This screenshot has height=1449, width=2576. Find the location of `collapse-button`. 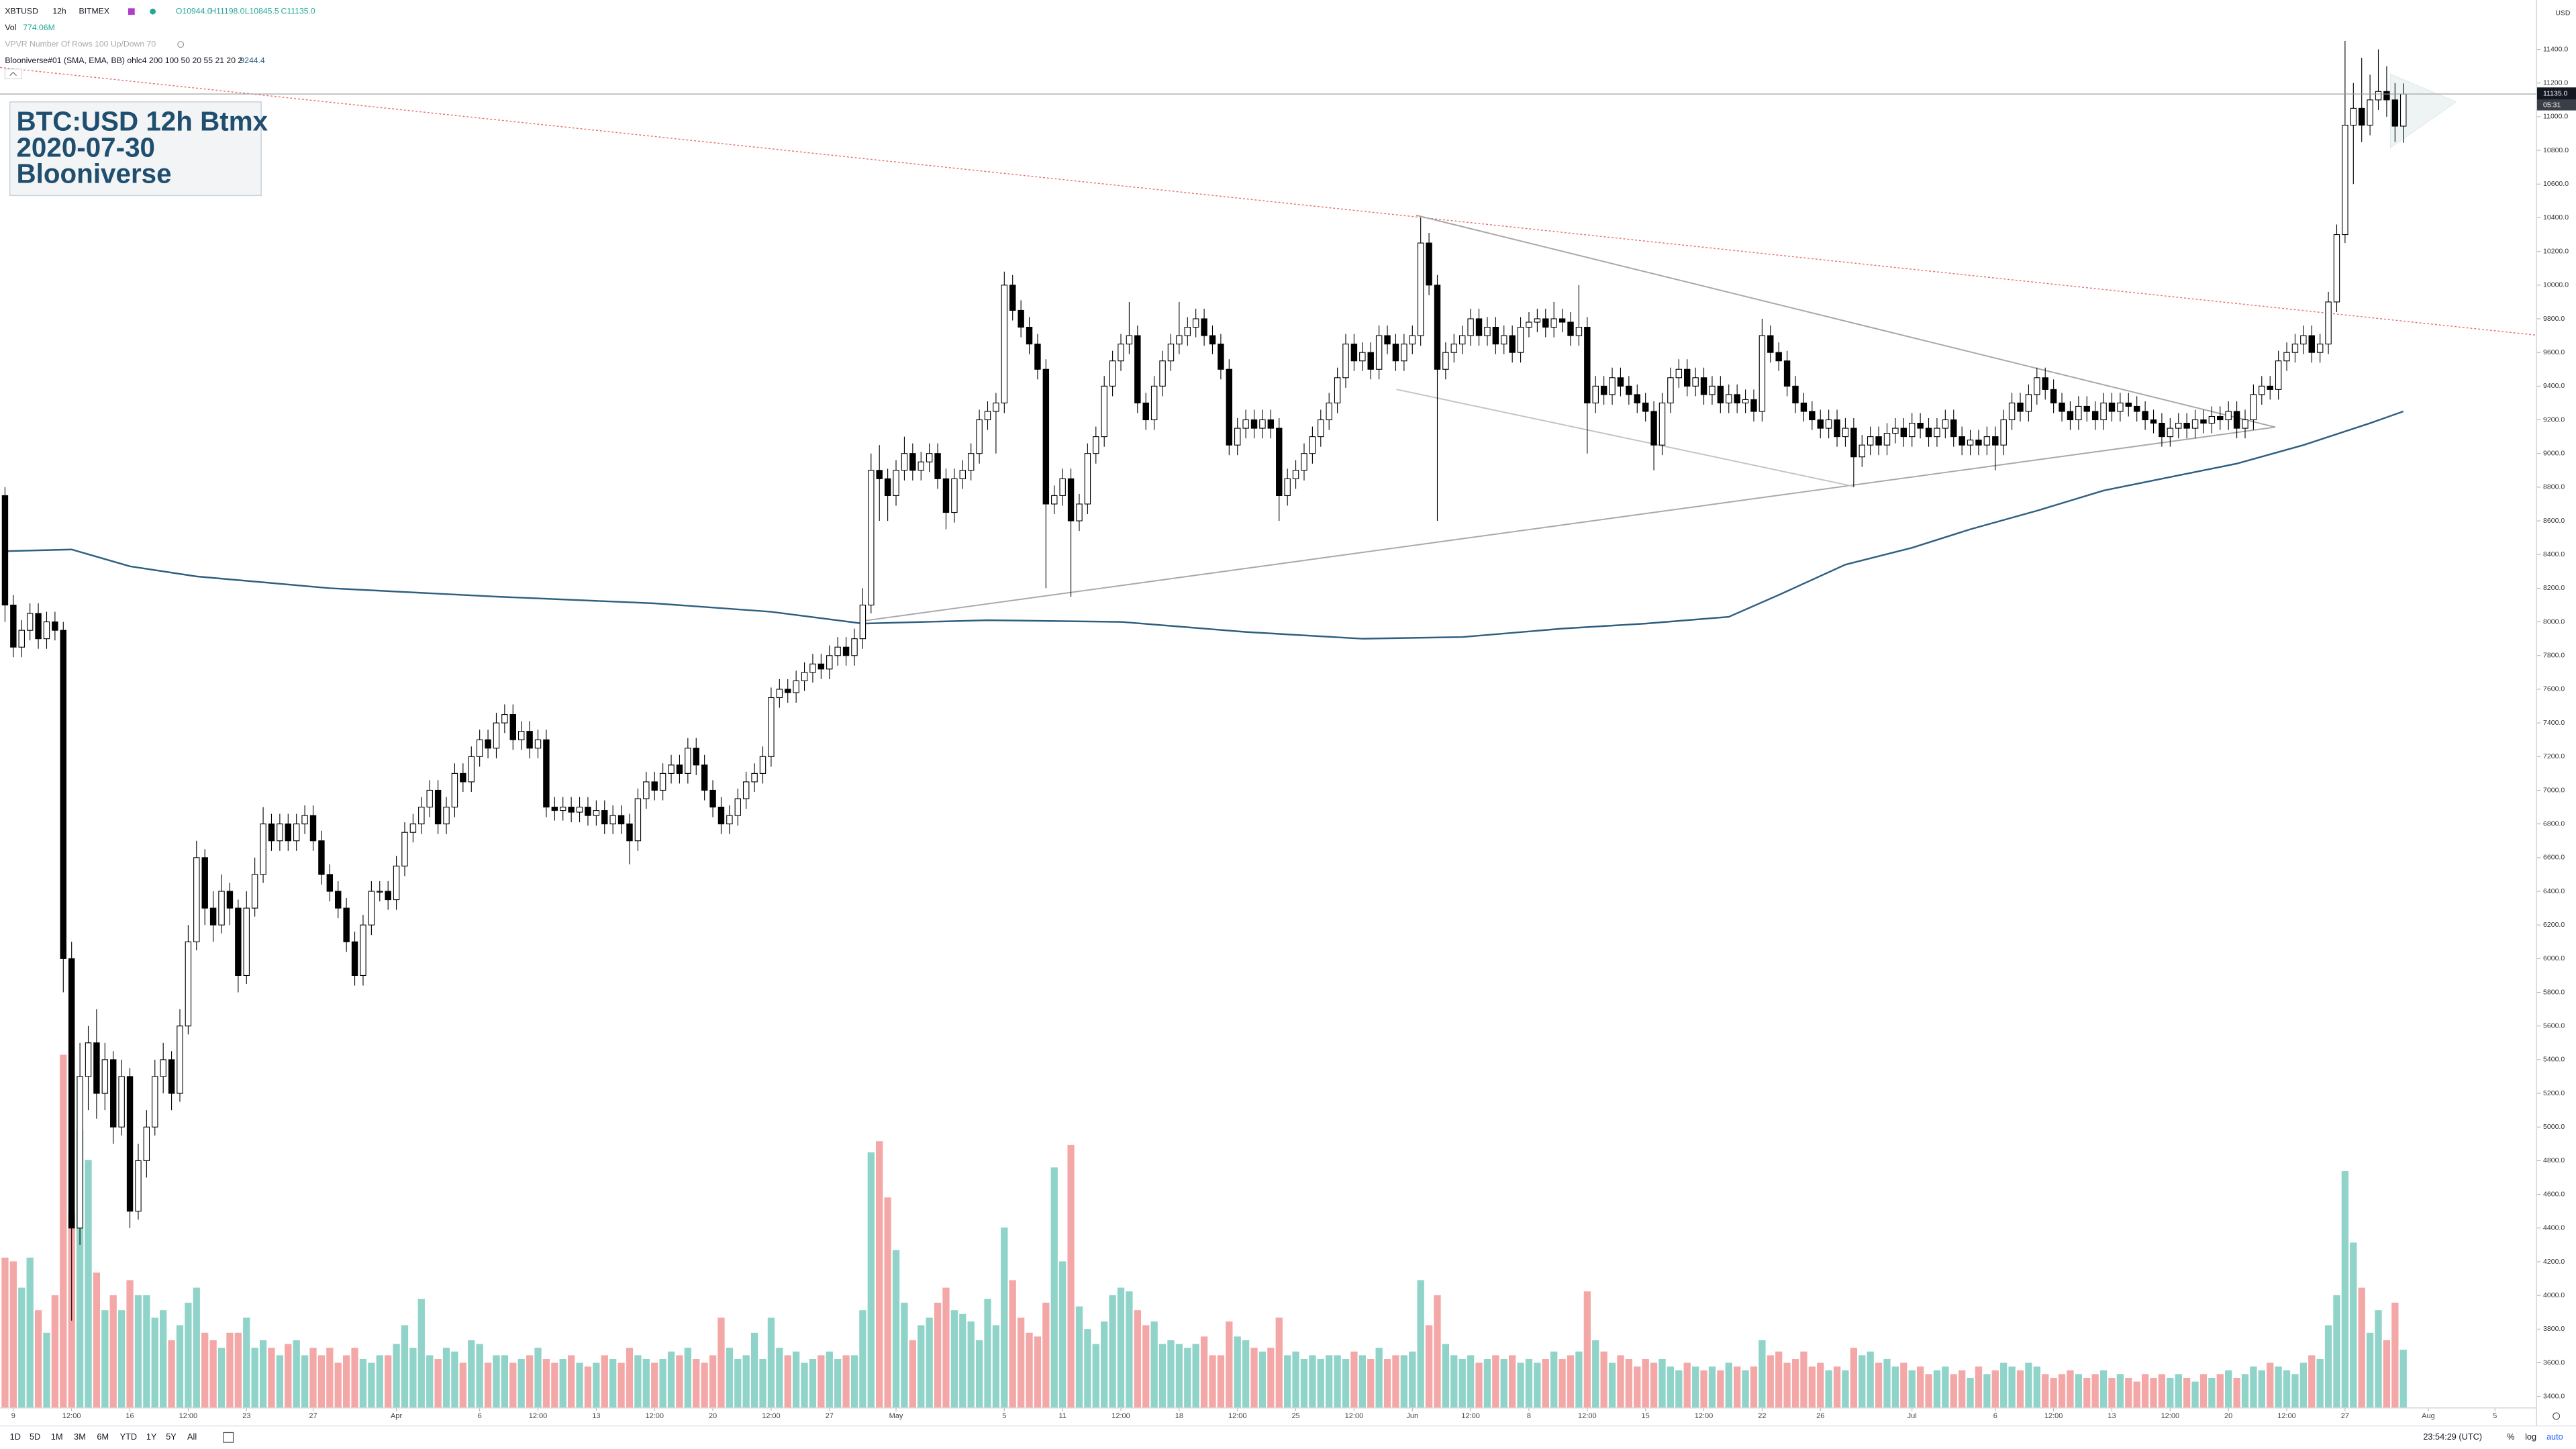

collapse-button is located at coordinates (13, 74).